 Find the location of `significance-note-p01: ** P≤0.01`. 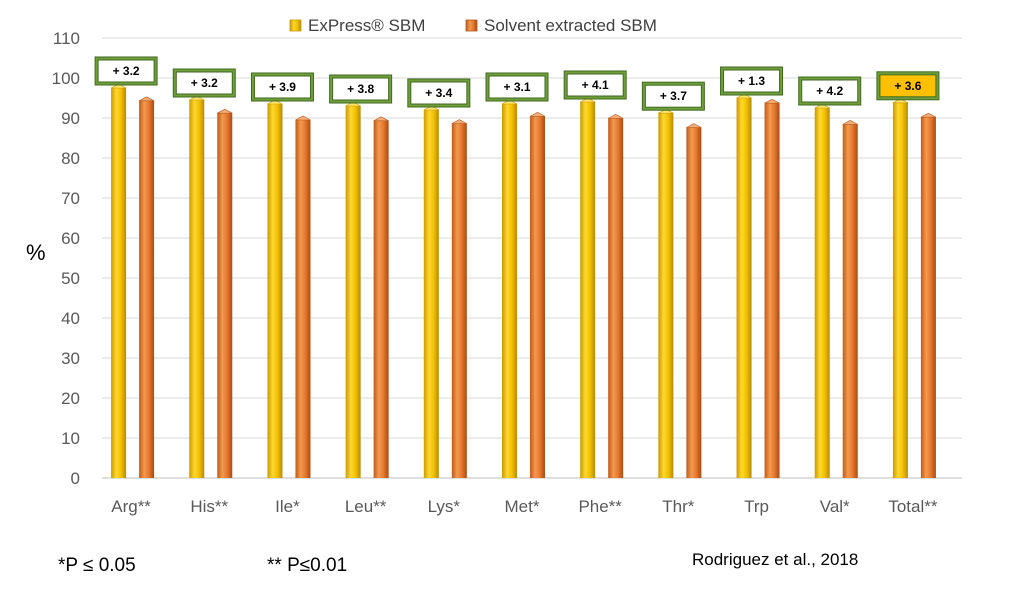

significance-note-p01: ** P≤0.01 is located at coordinates (307, 565).